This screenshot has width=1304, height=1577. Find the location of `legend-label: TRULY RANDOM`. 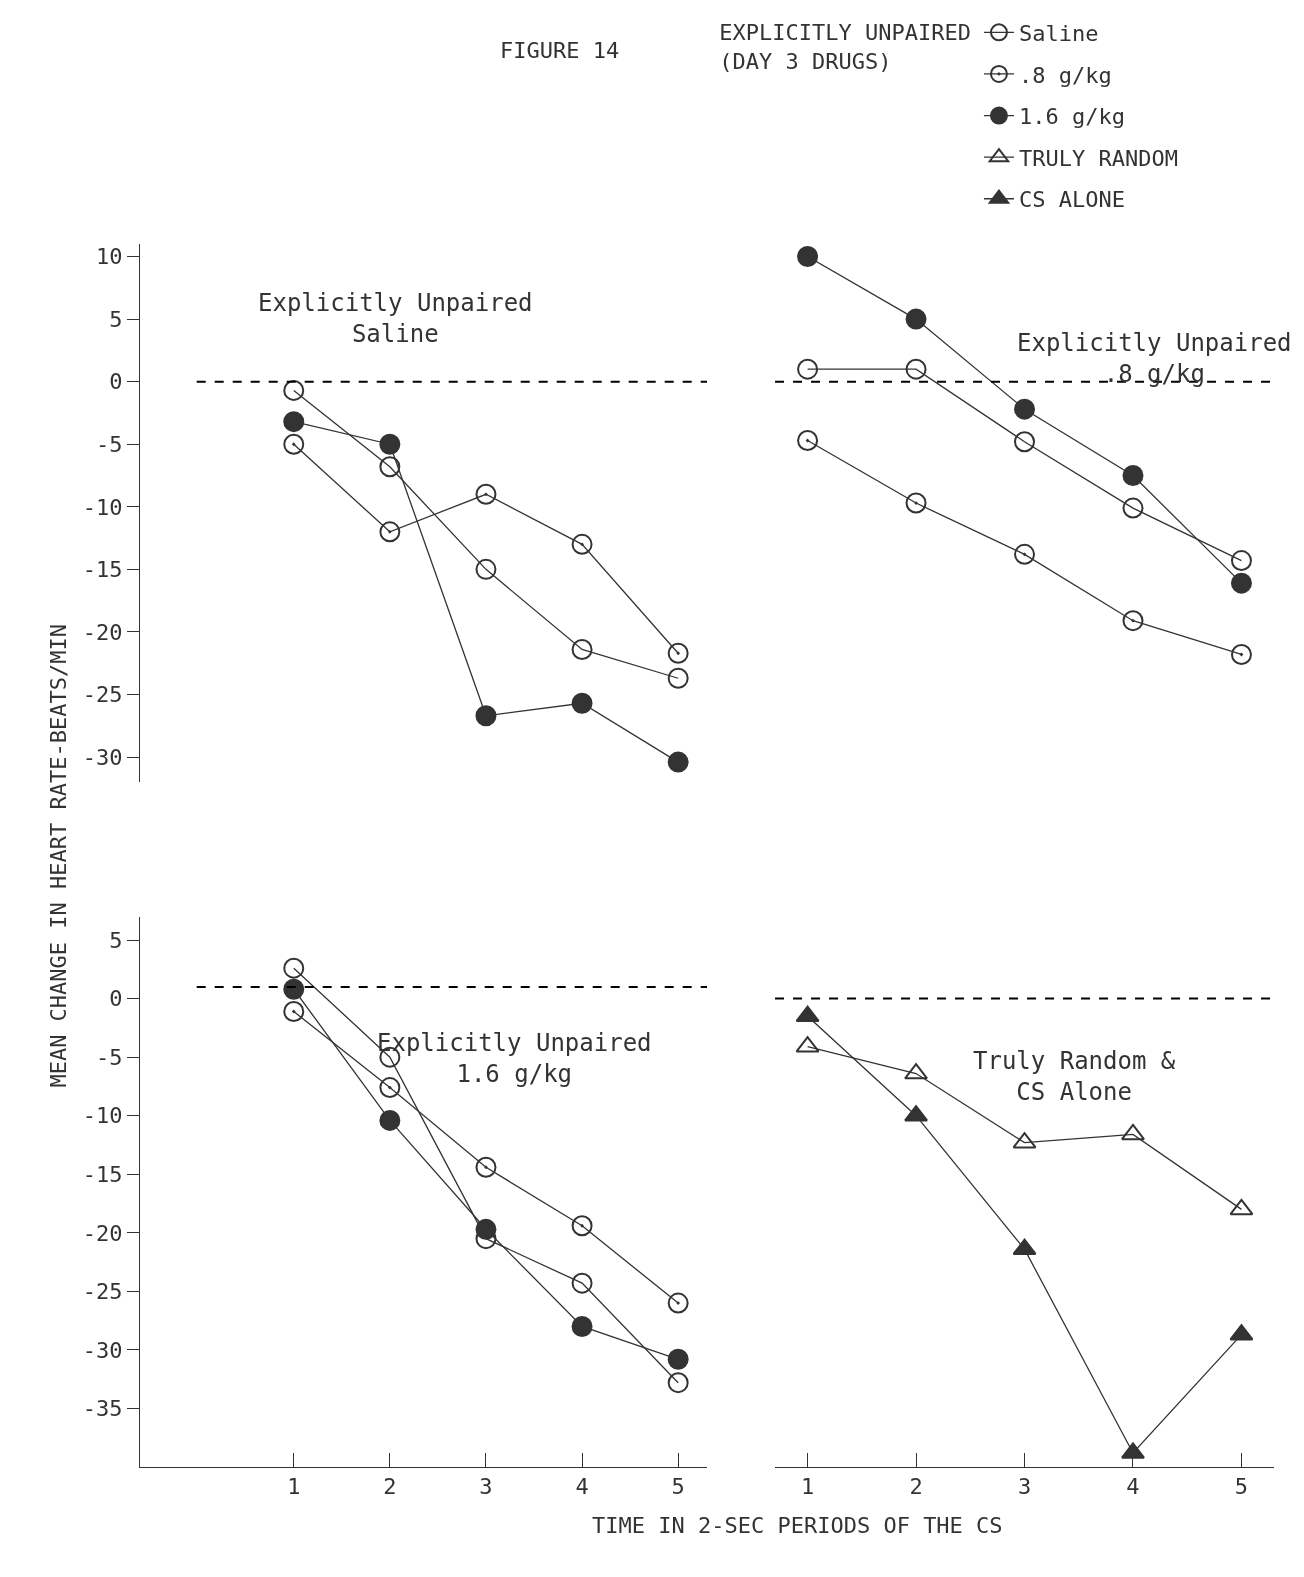

legend-label: TRULY RANDOM is located at coordinates (1098, 158).